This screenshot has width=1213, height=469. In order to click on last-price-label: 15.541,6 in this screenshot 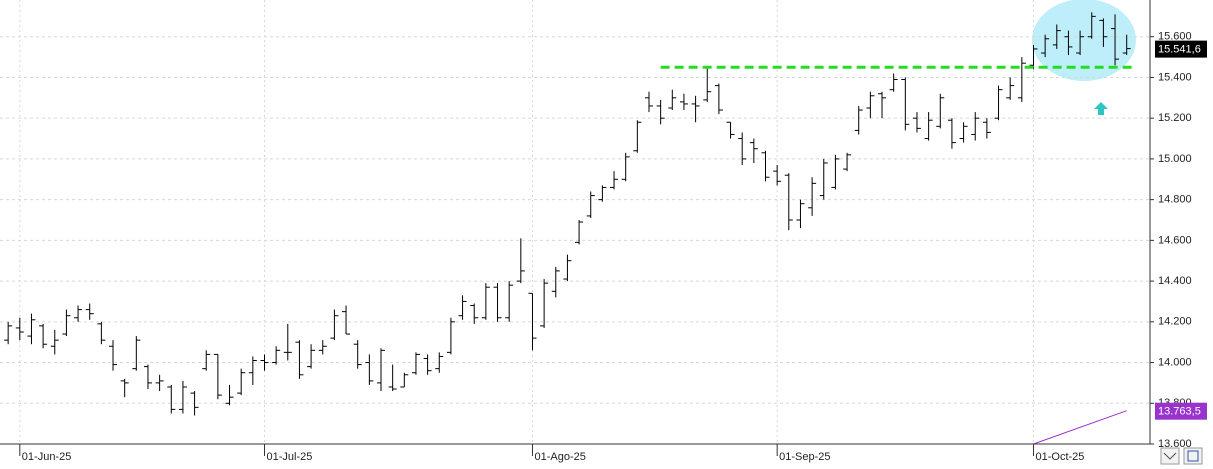, I will do `click(1179, 50)`.